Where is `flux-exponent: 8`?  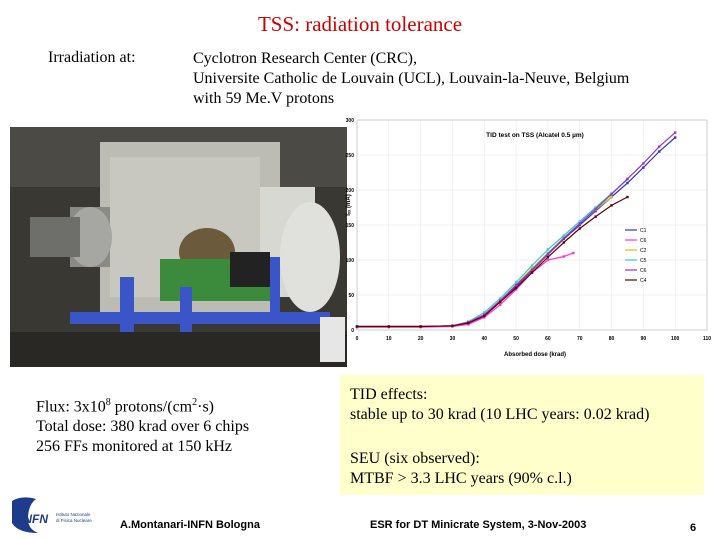 flux-exponent: 8 is located at coordinates (108, 402).